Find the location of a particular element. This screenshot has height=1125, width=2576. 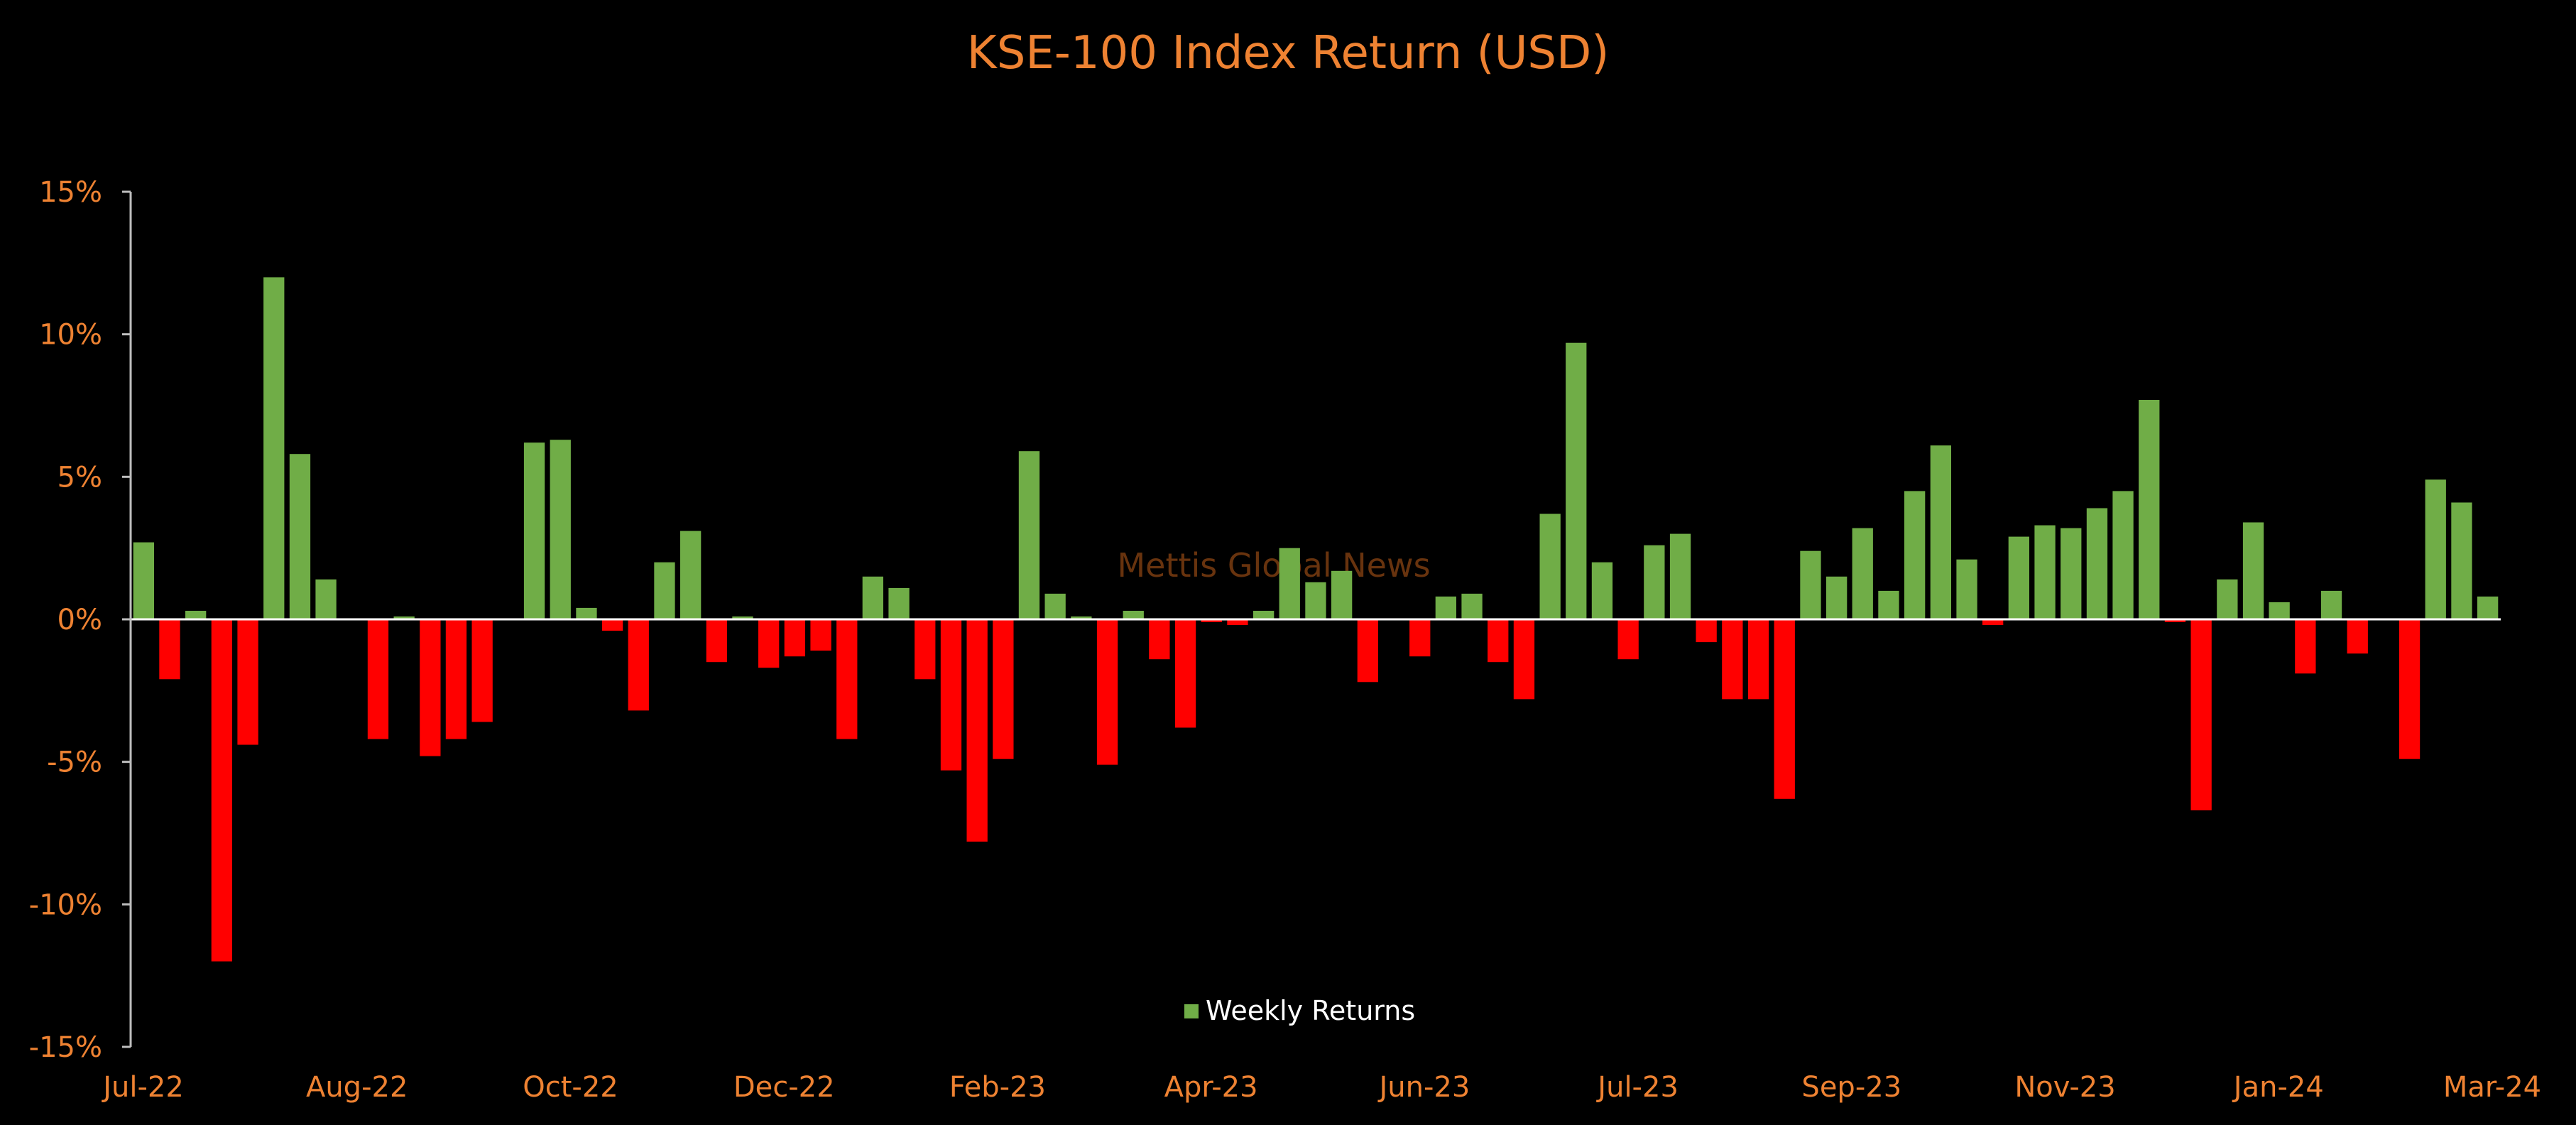

x-tick-label: Sep-23 is located at coordinates (1851, 1087).